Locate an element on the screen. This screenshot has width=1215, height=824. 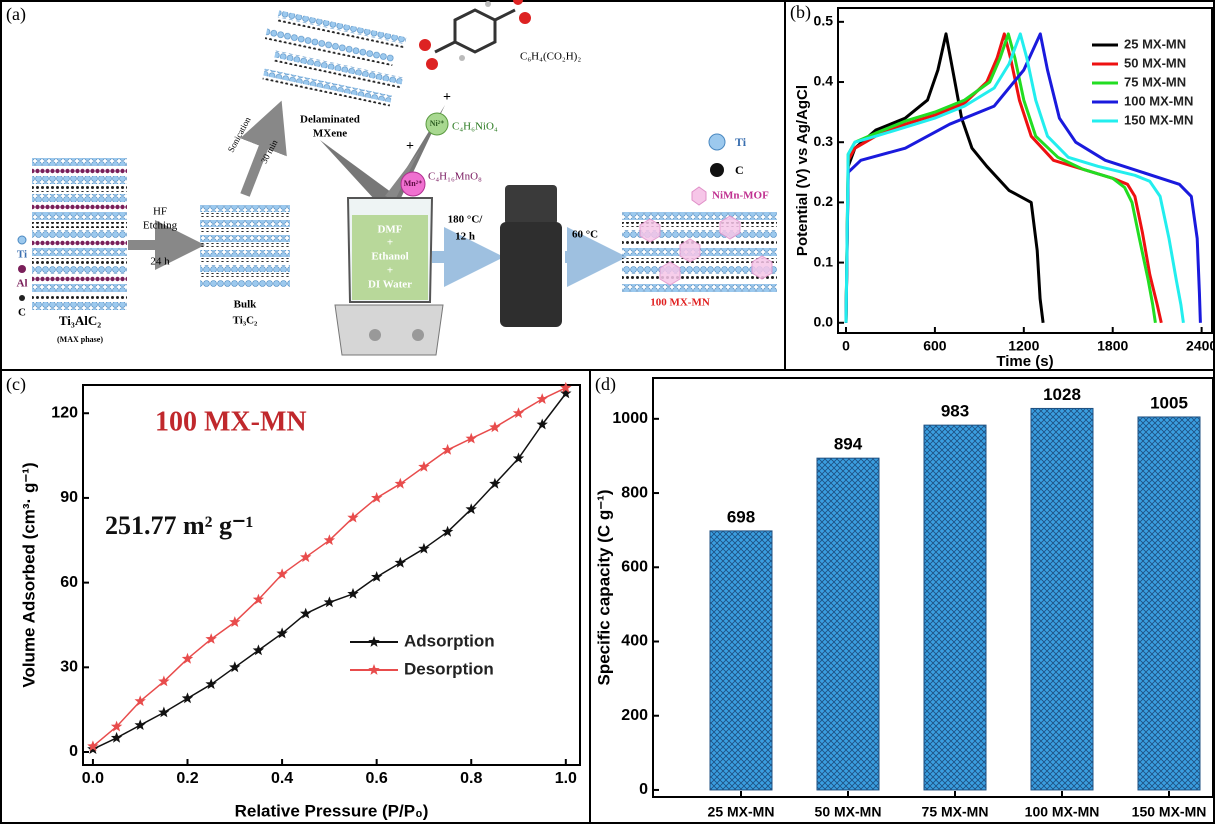
x-tick-label: 75 MX-MN is located at coordinates (955, 812).